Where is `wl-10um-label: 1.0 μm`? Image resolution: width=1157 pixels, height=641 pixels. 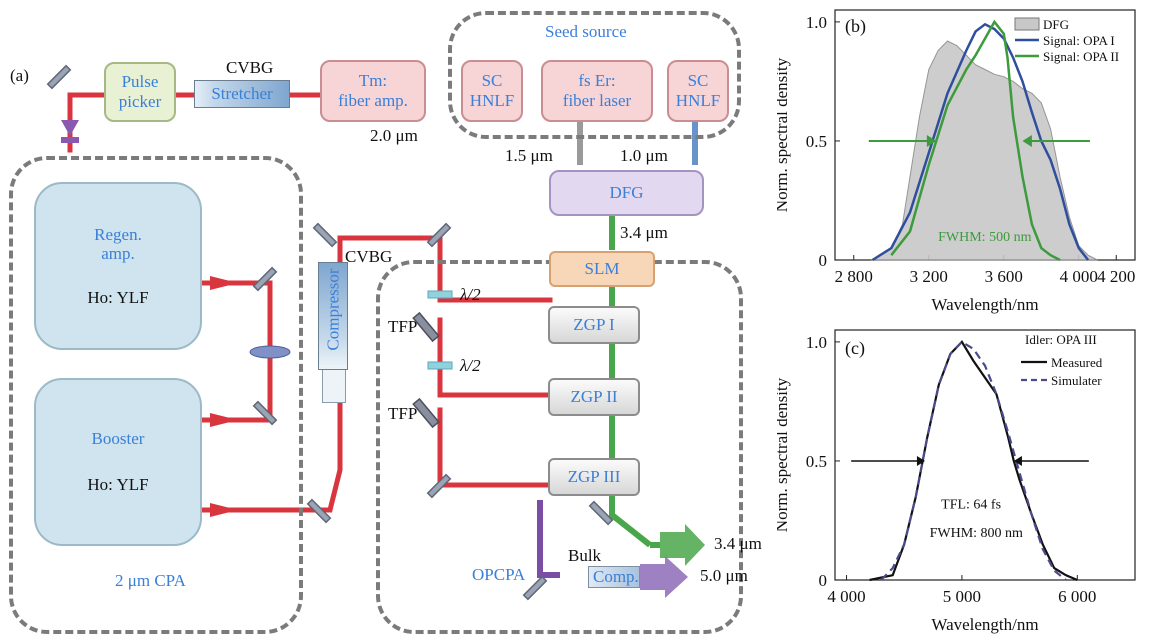 wl-10um-label: 1.0 μm is located at coordinates (644, 155).